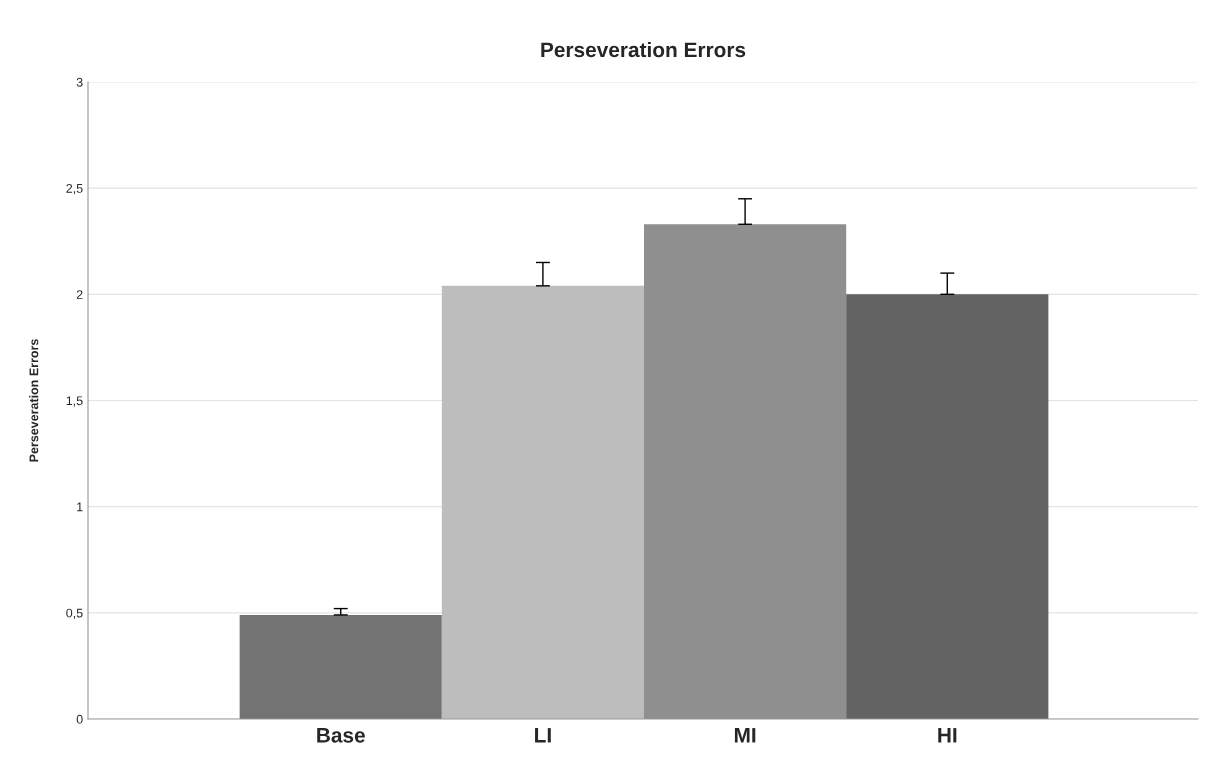 This screenshot has width=1206, height=769. I want to click on x-tick-label: HI, so click(947, 735).